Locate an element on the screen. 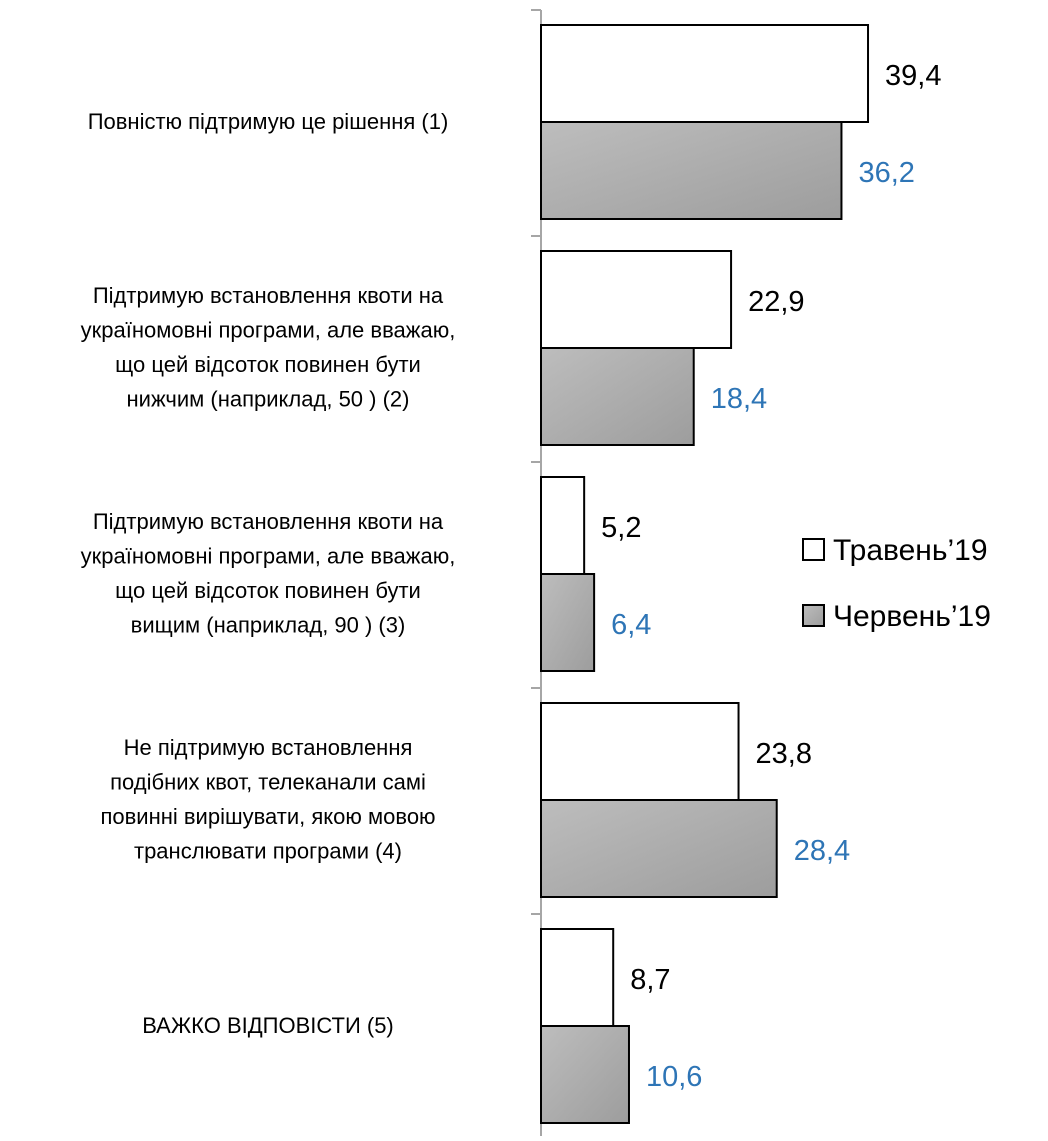  value-label: 22,9 is located at coordinates (776, 302).